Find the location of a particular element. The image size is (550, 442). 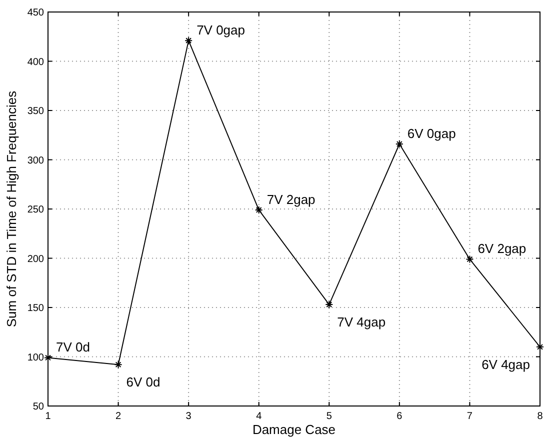

y-axis-title: Sum of STD in Time of High Frequencies is located at coordinates (11, 209).